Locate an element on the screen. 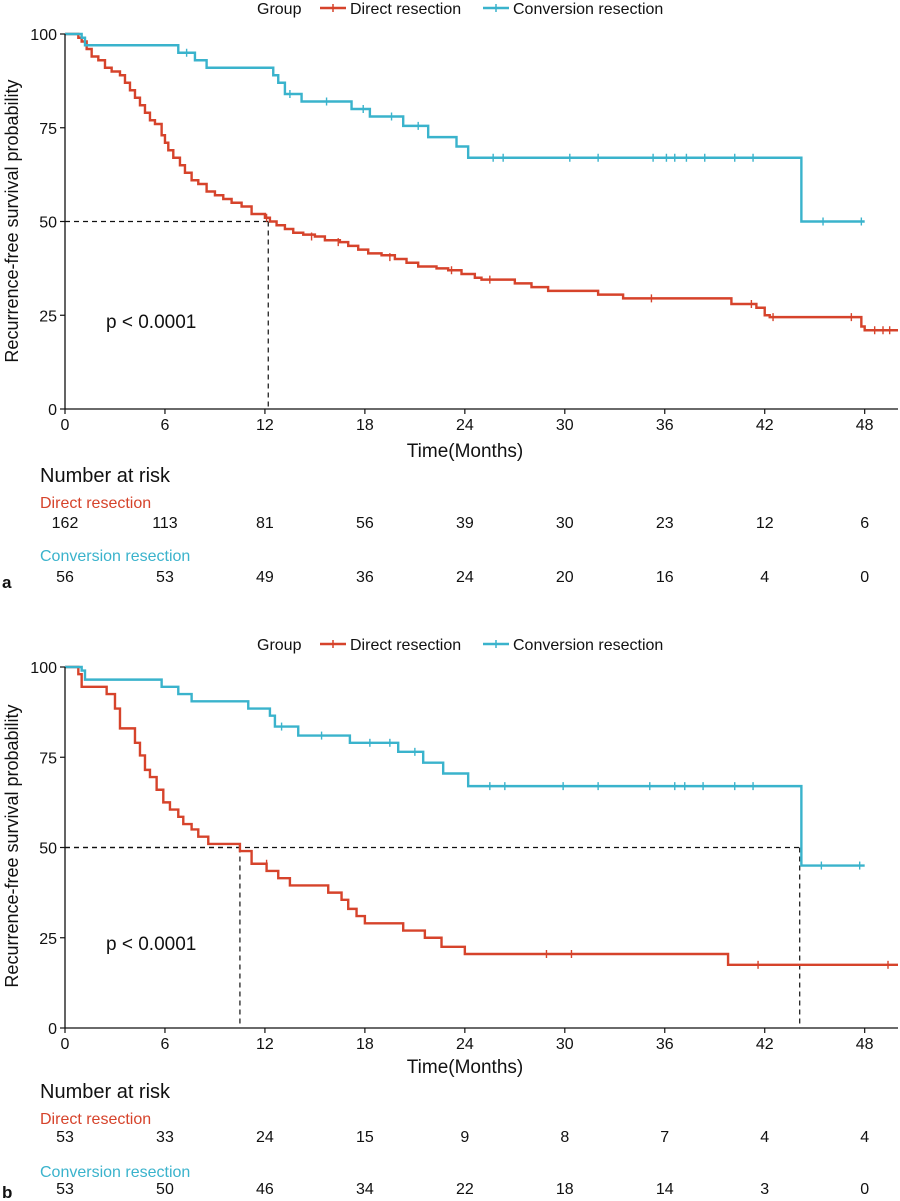  risk-count: 113 is located at coordinates (165, 523).